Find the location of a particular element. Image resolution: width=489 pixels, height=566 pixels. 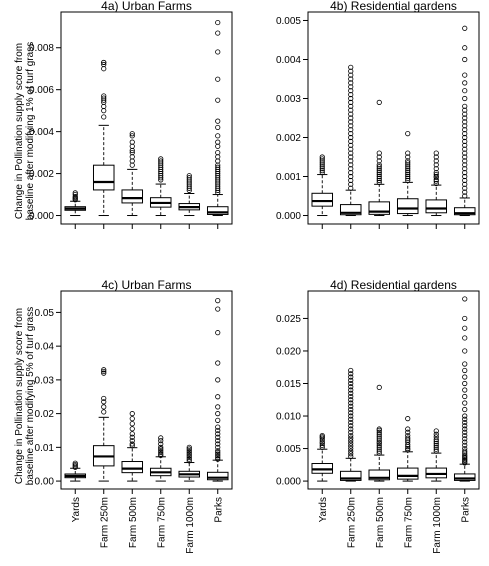

y-tick-label: 0.005 is located at coordinates (288, 449).